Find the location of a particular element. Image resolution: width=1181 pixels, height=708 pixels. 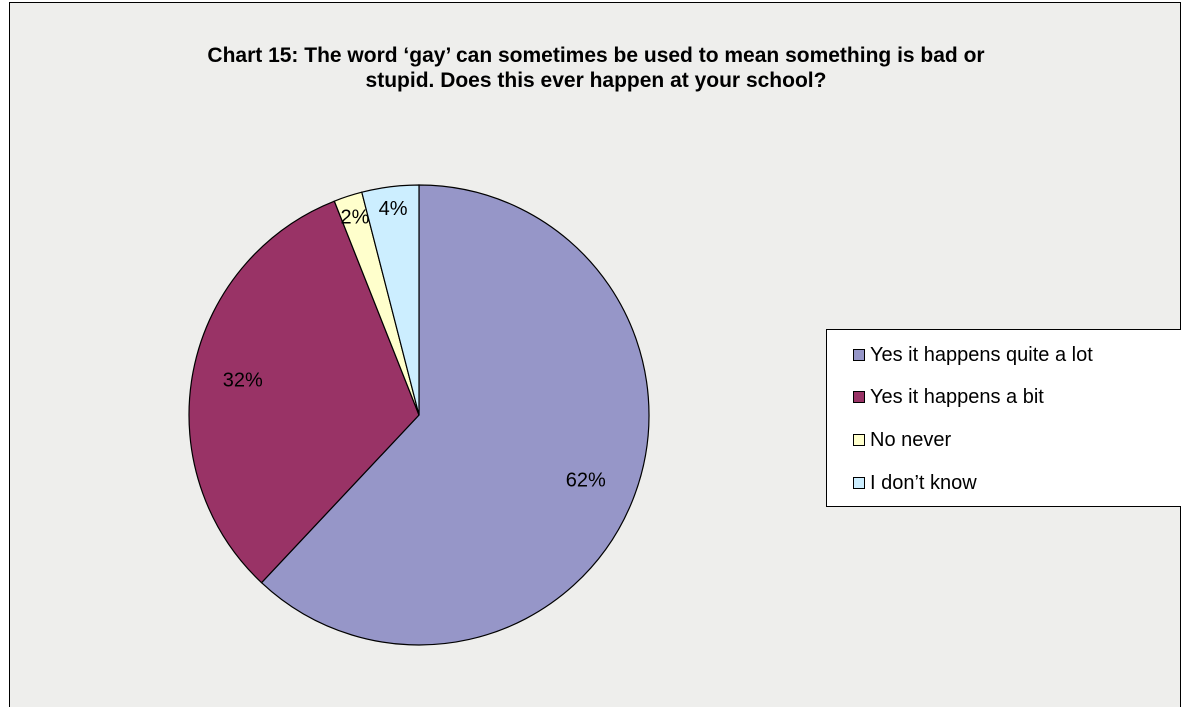

legend-item-dont-know: I don’t know is located at coordinates (915, 483).